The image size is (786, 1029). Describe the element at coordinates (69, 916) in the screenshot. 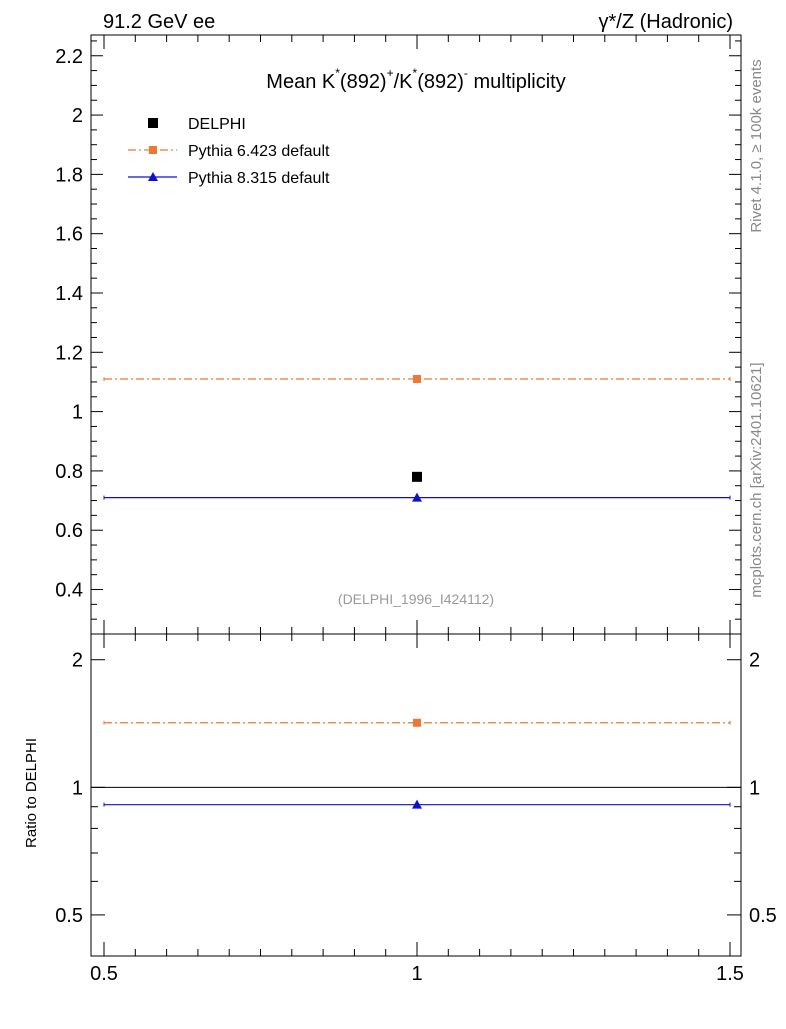

I see `ratio-y-tick-label: 0.5` at that location.